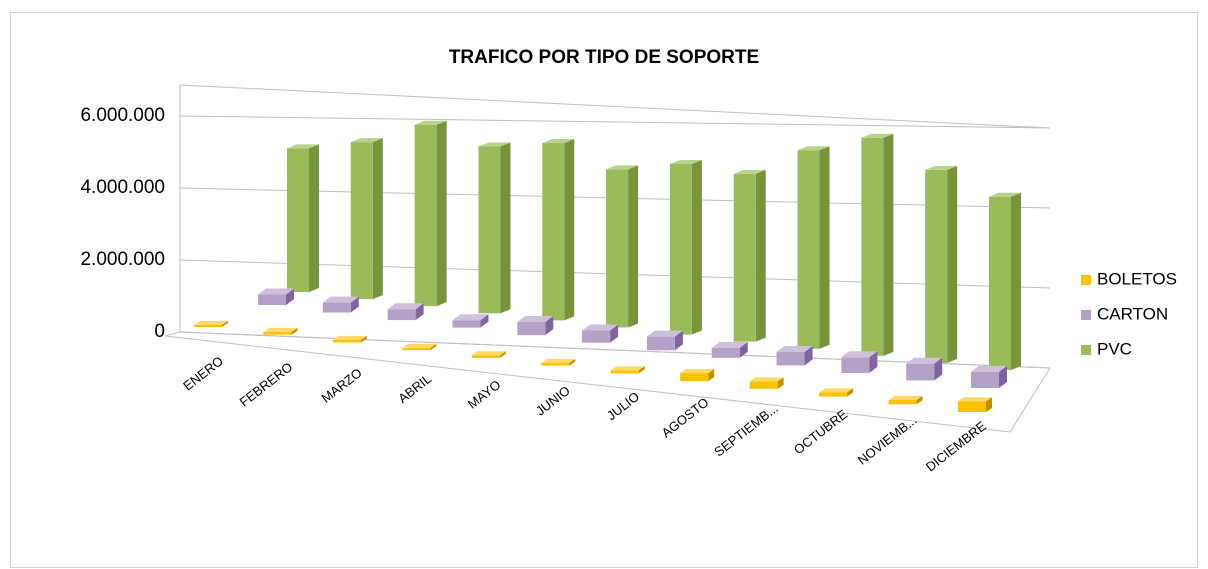 The width and height of the screenshot is (1208, 569). Describe the element at coordinates (122, 187) in the screenshot. I see `y-tick-label: 4.000.000` at that location.